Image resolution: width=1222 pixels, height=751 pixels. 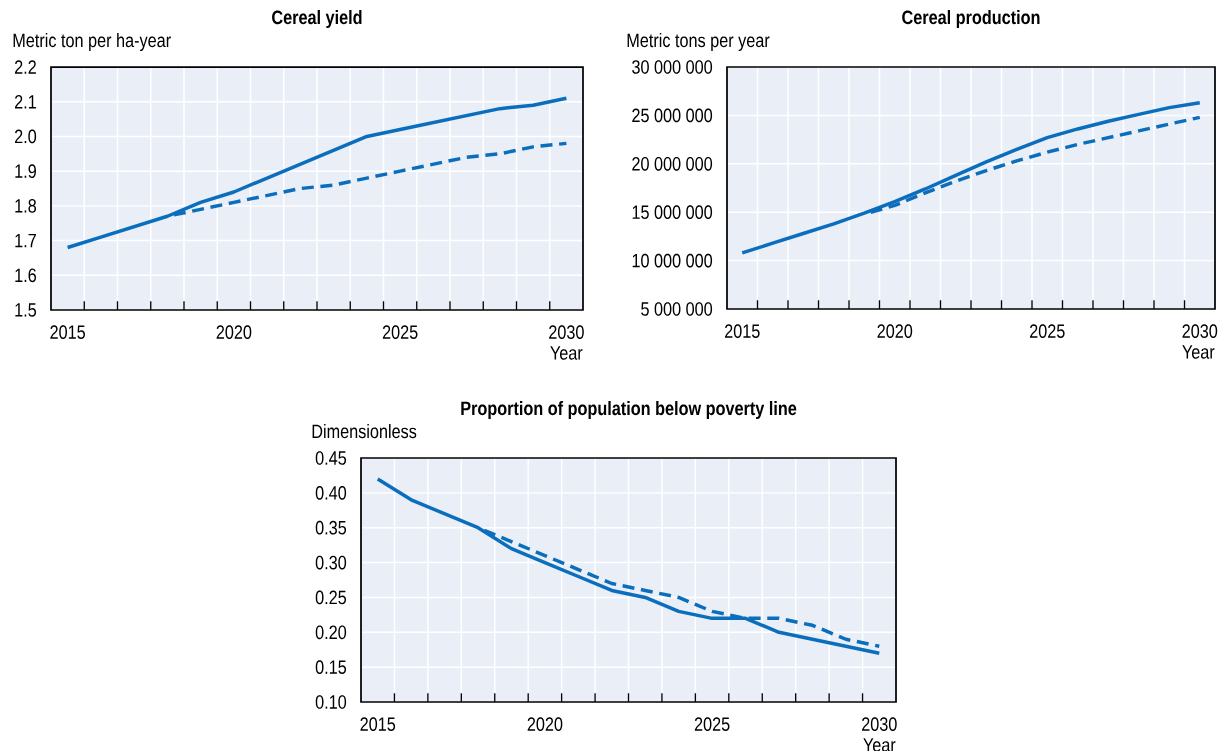 What do you see at coordinates (672, 163) in the screenshot?
I see `y-tick-label: 20 000 000` at bounding box center [672, 163].